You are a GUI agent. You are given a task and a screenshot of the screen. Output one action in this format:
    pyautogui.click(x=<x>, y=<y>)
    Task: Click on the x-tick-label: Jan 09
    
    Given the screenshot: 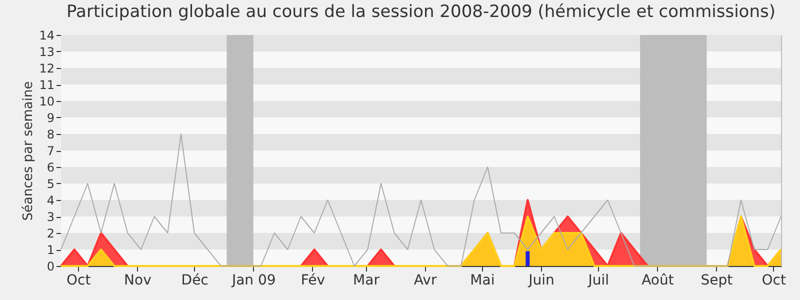 What is the action you would take?
    pyautogui.click(x=253, y=280)
    